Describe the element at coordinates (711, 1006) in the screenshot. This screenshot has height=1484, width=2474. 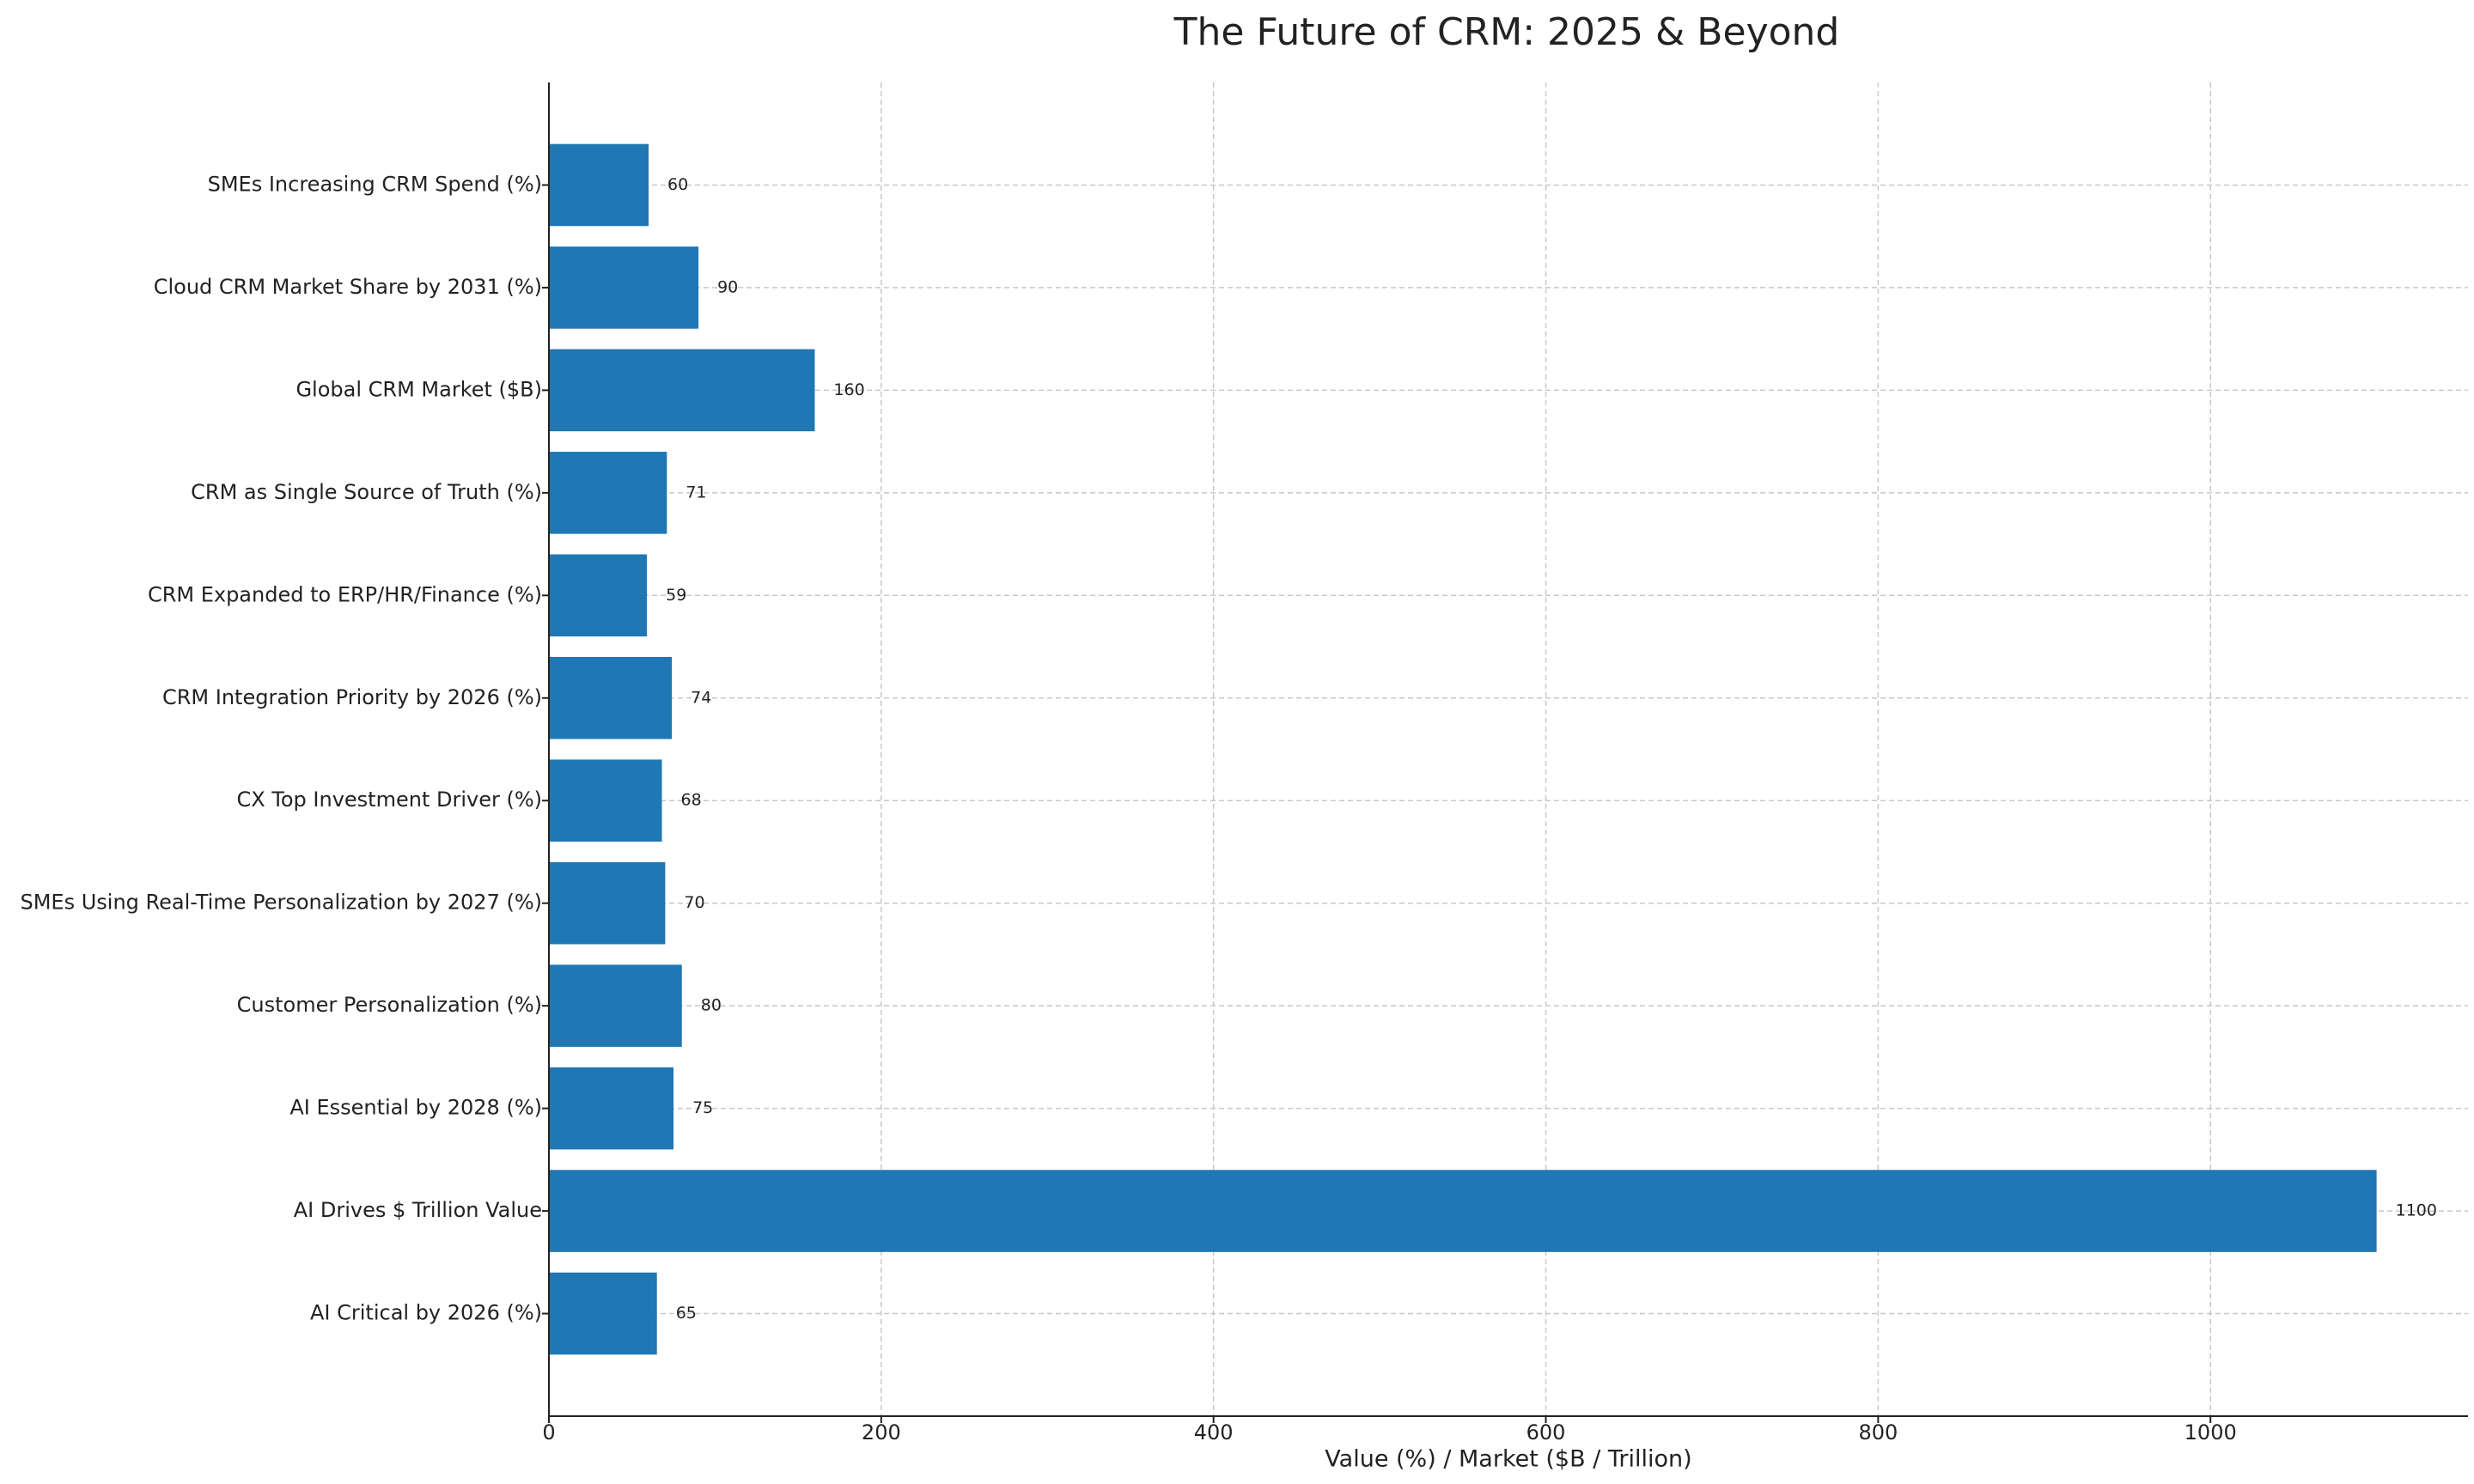
I see `value-label: 80` at that location.